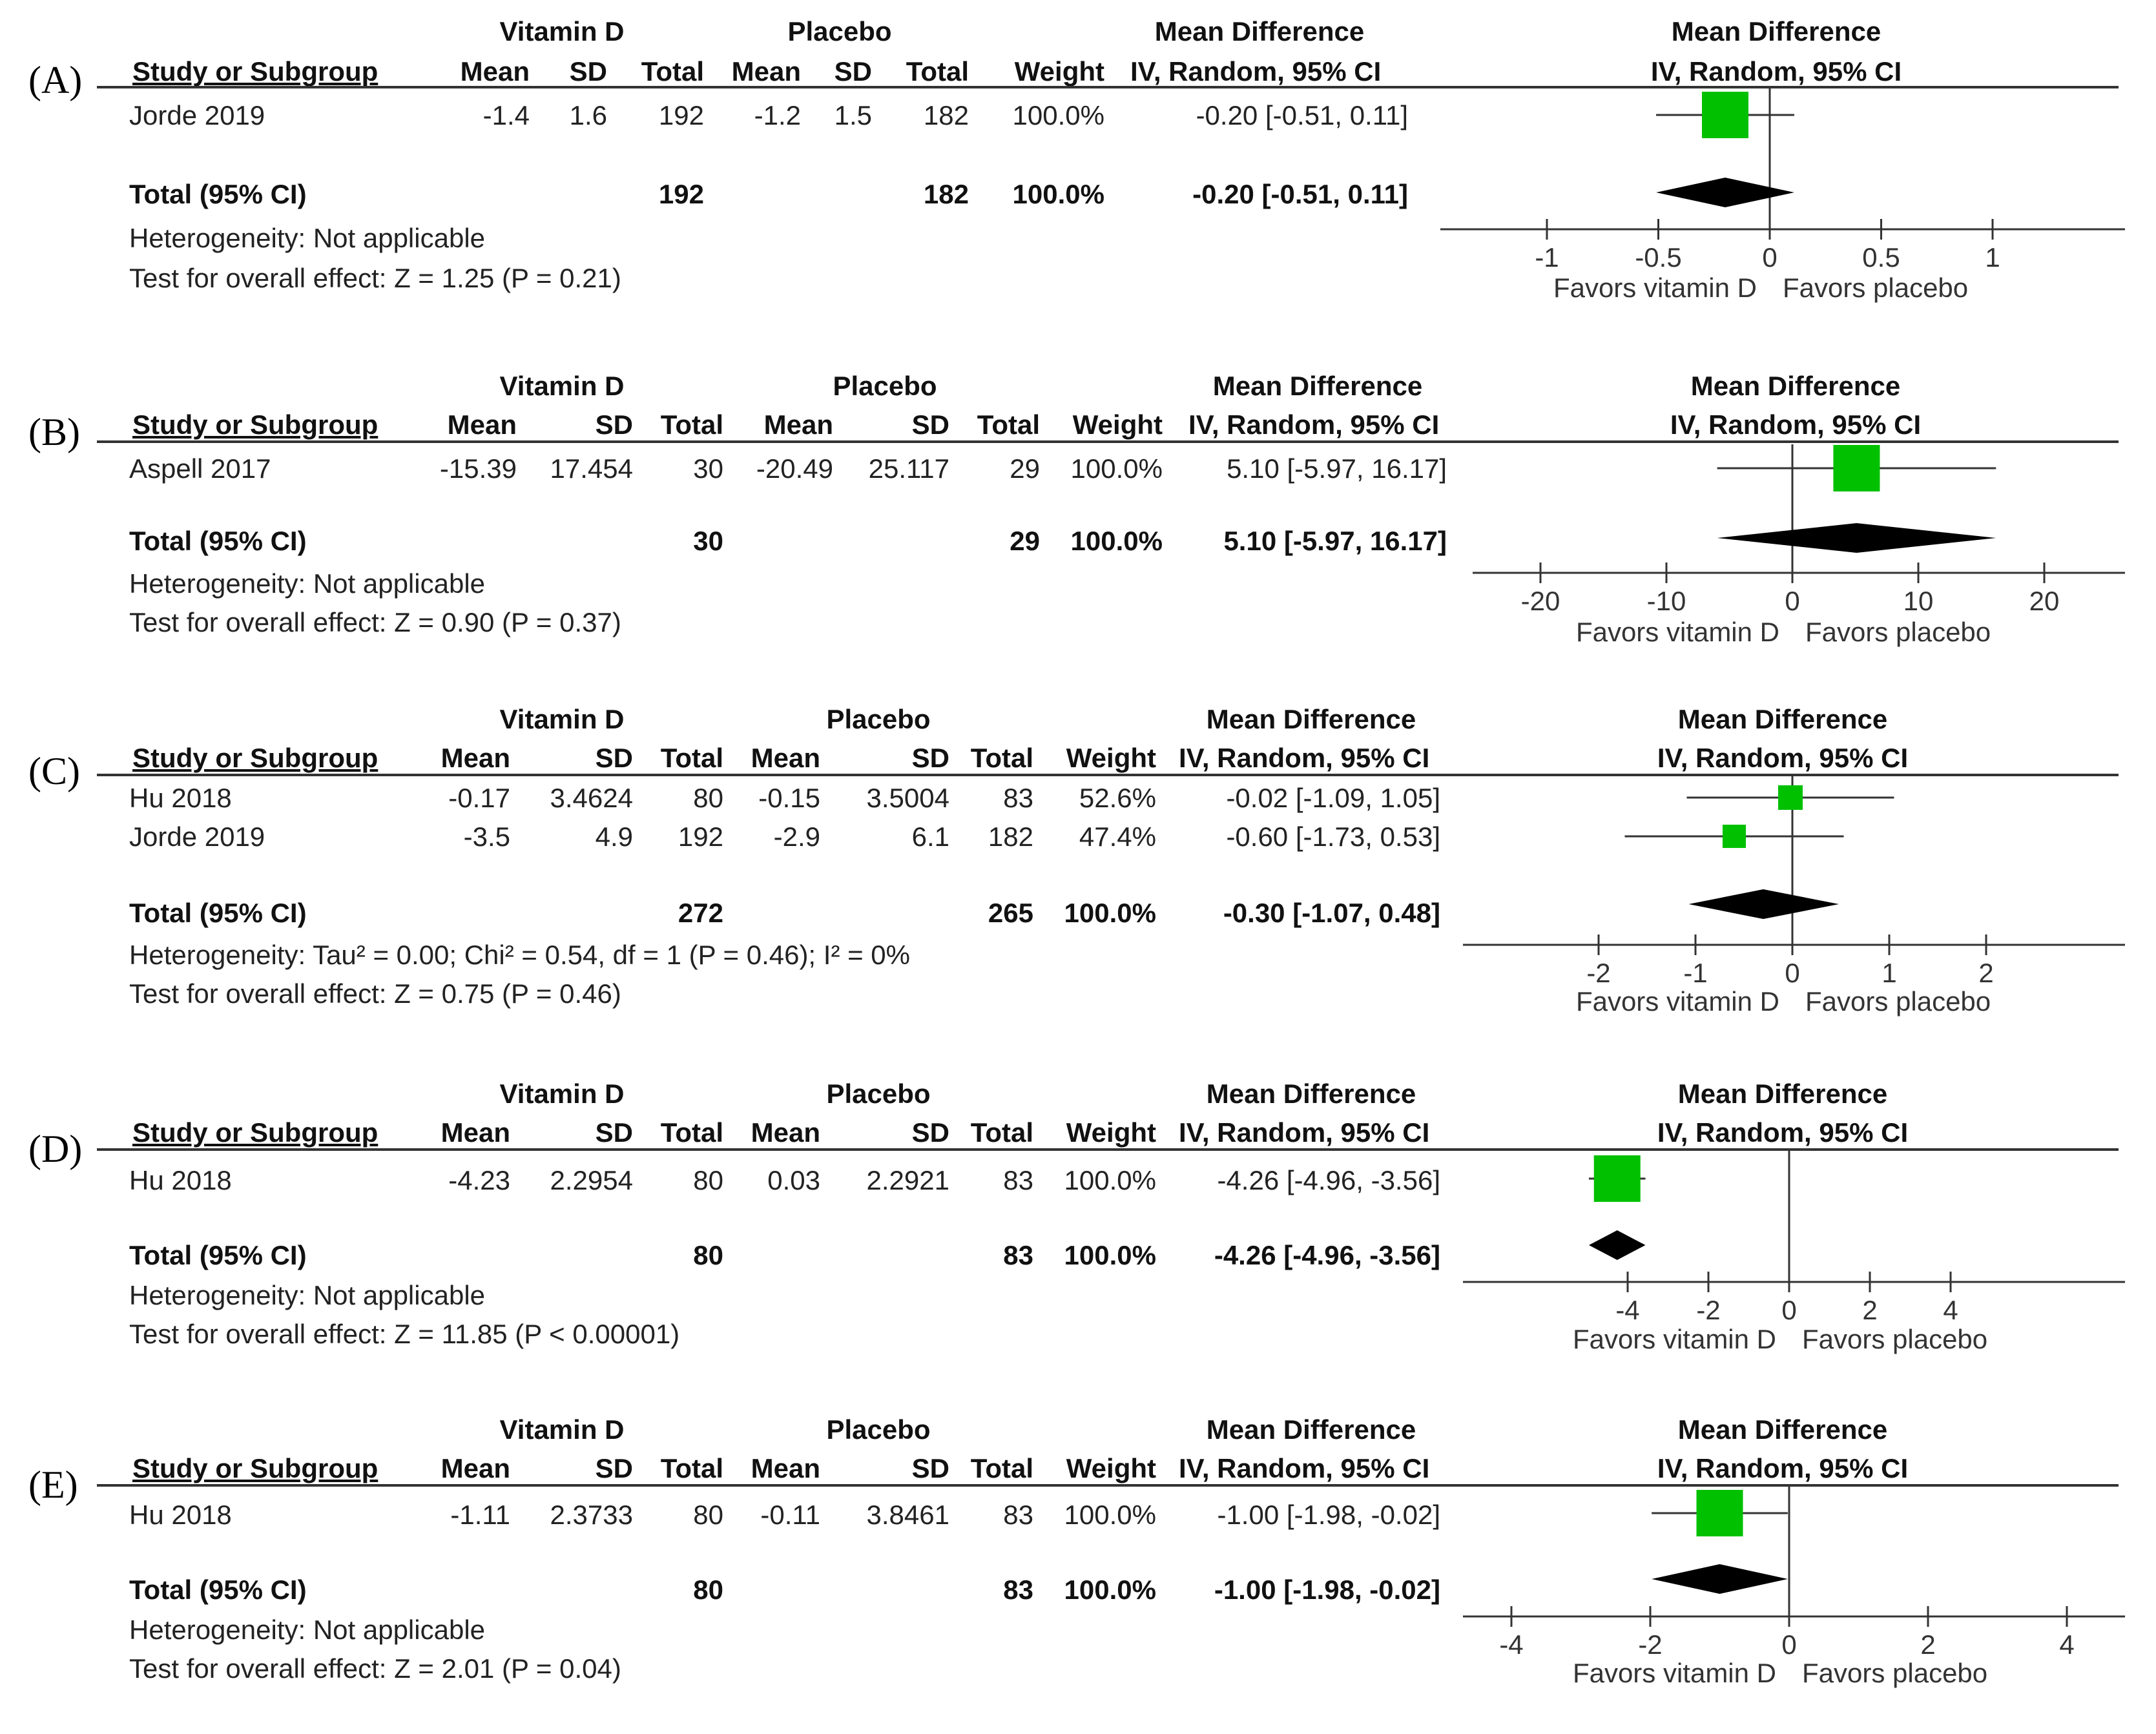 This screenshot has height=1734, width=2156. What do you see at coordinates (588, 115) in the screenshot?
I see `study-sd1: 1.6` at bounding box center [588, 115].